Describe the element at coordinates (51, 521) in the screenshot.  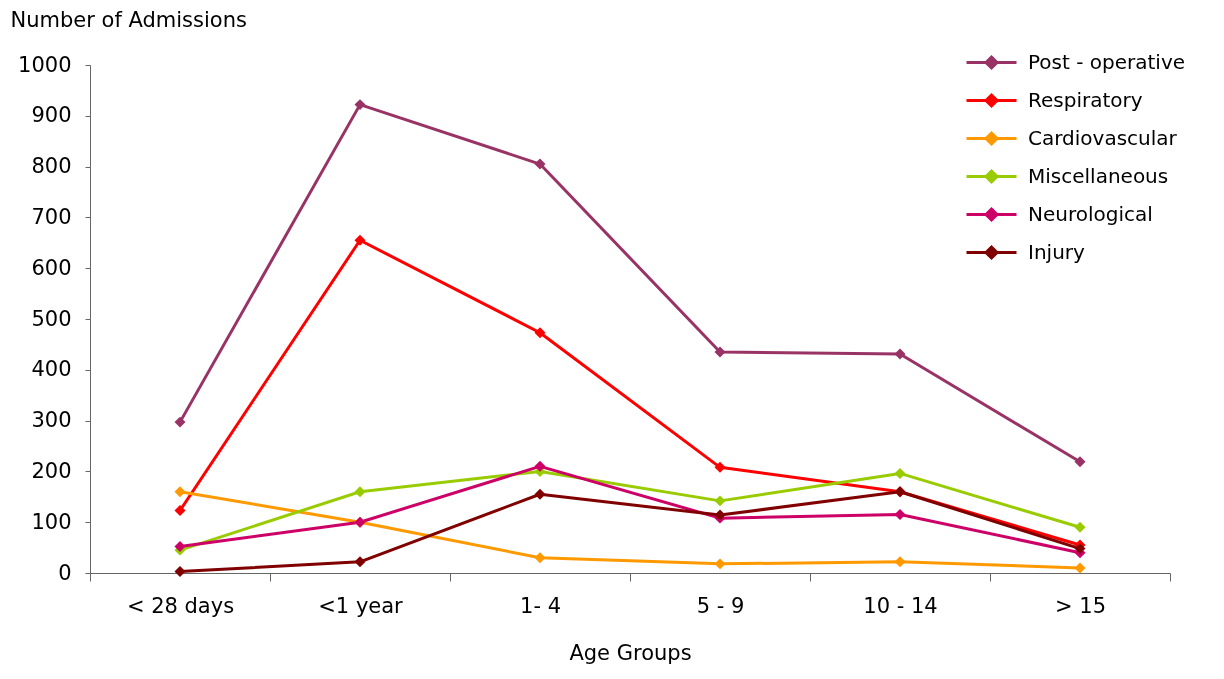
I see `y-tick-label: 100` at that location.